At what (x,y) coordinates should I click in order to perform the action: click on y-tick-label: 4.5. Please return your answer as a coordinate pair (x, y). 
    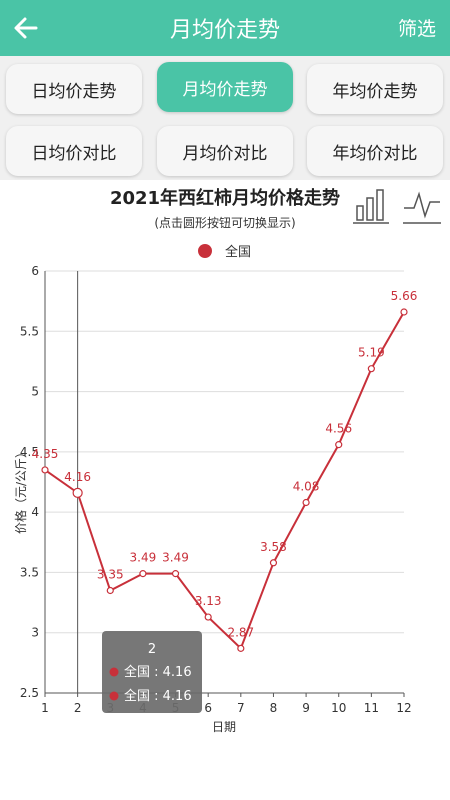
    Looking at the image, I should click on (29, 452).